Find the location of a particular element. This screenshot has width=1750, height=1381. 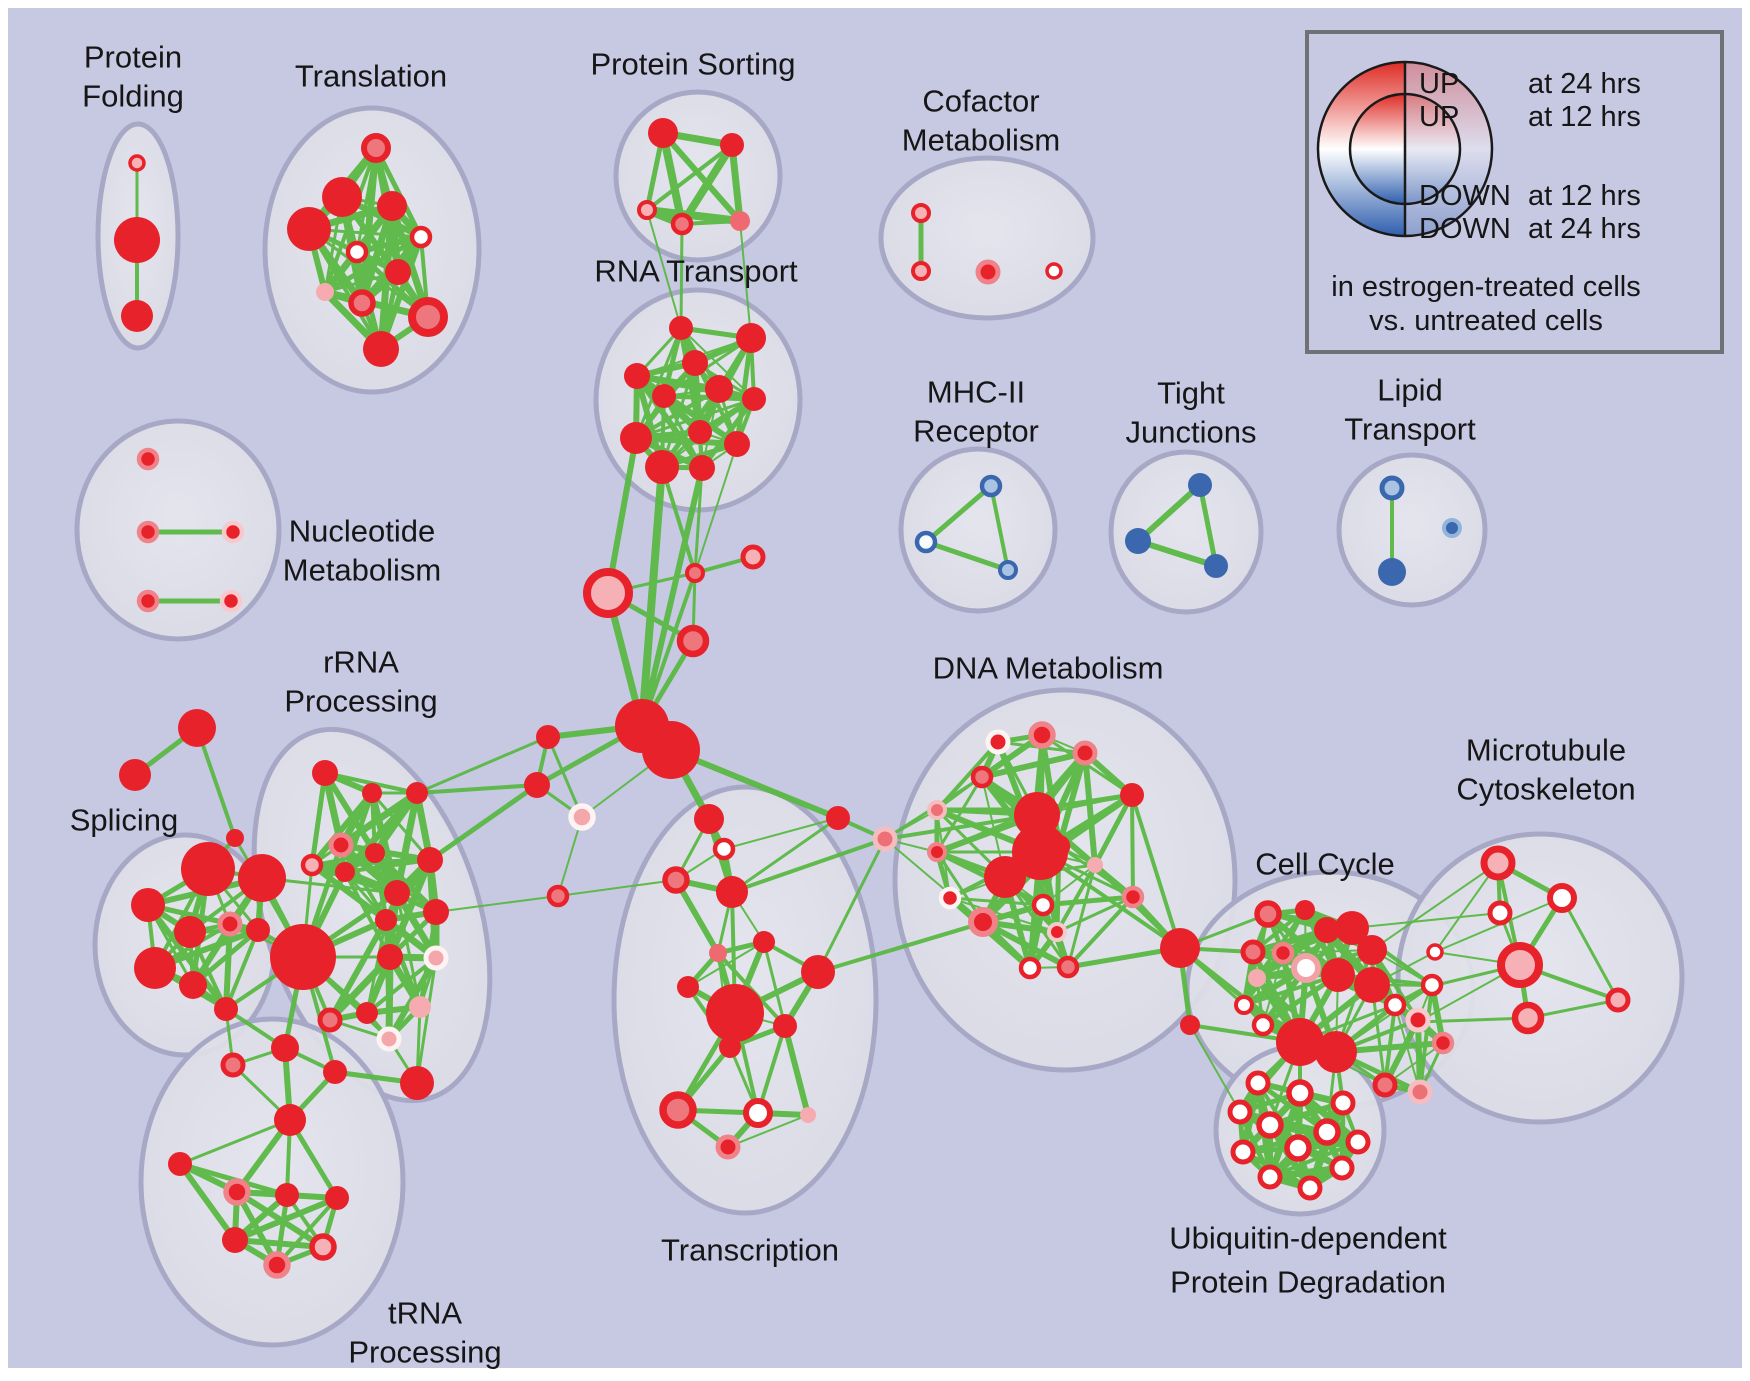

network-node-tr1 is located at coordinates (724, 849).